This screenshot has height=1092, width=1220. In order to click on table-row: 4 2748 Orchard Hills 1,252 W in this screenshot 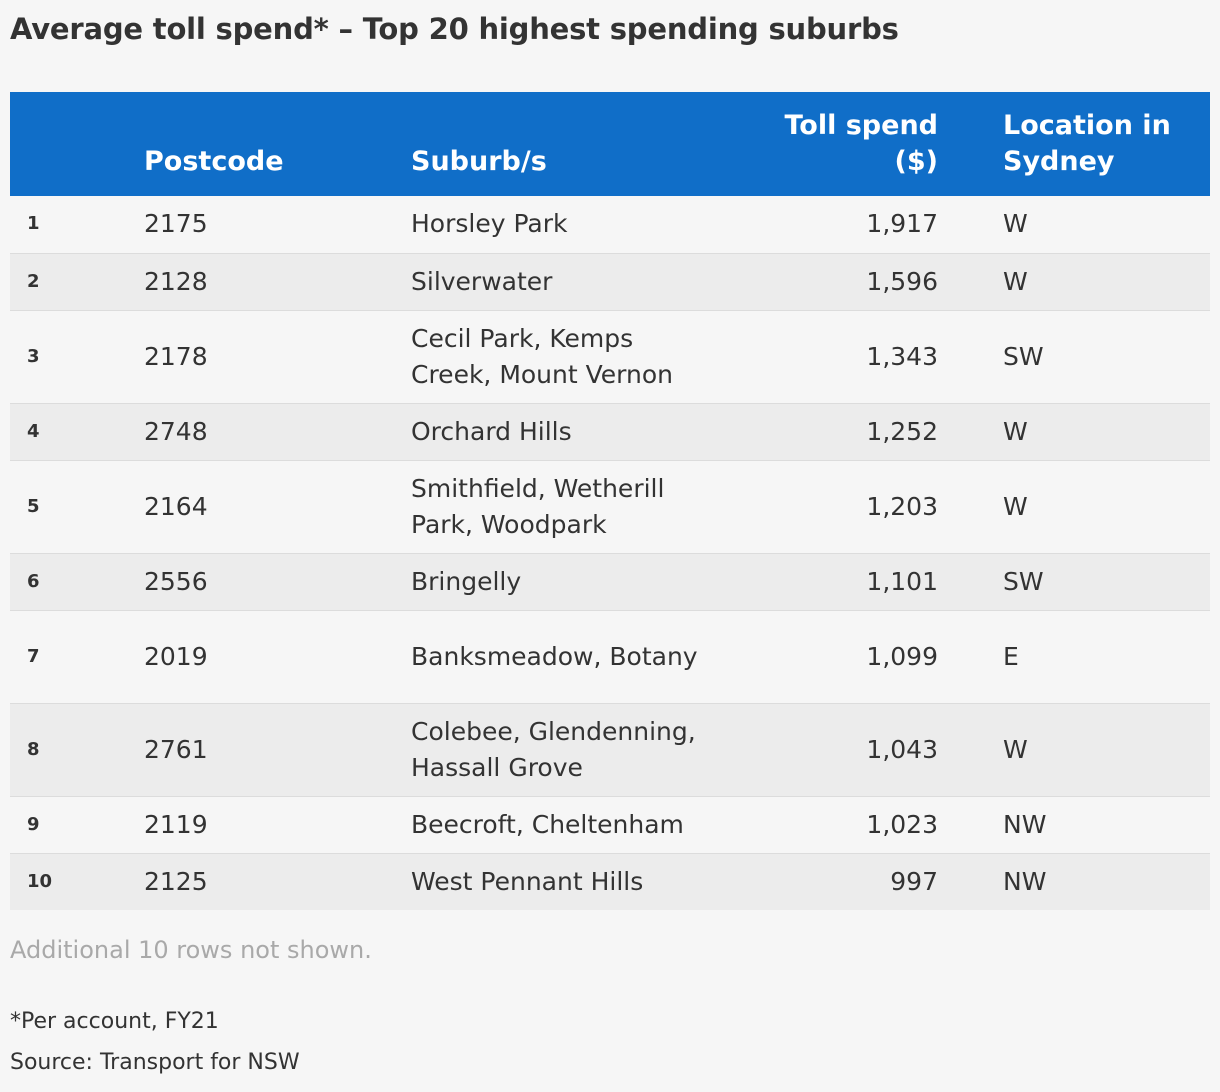, I will do `click(610, 431)`.